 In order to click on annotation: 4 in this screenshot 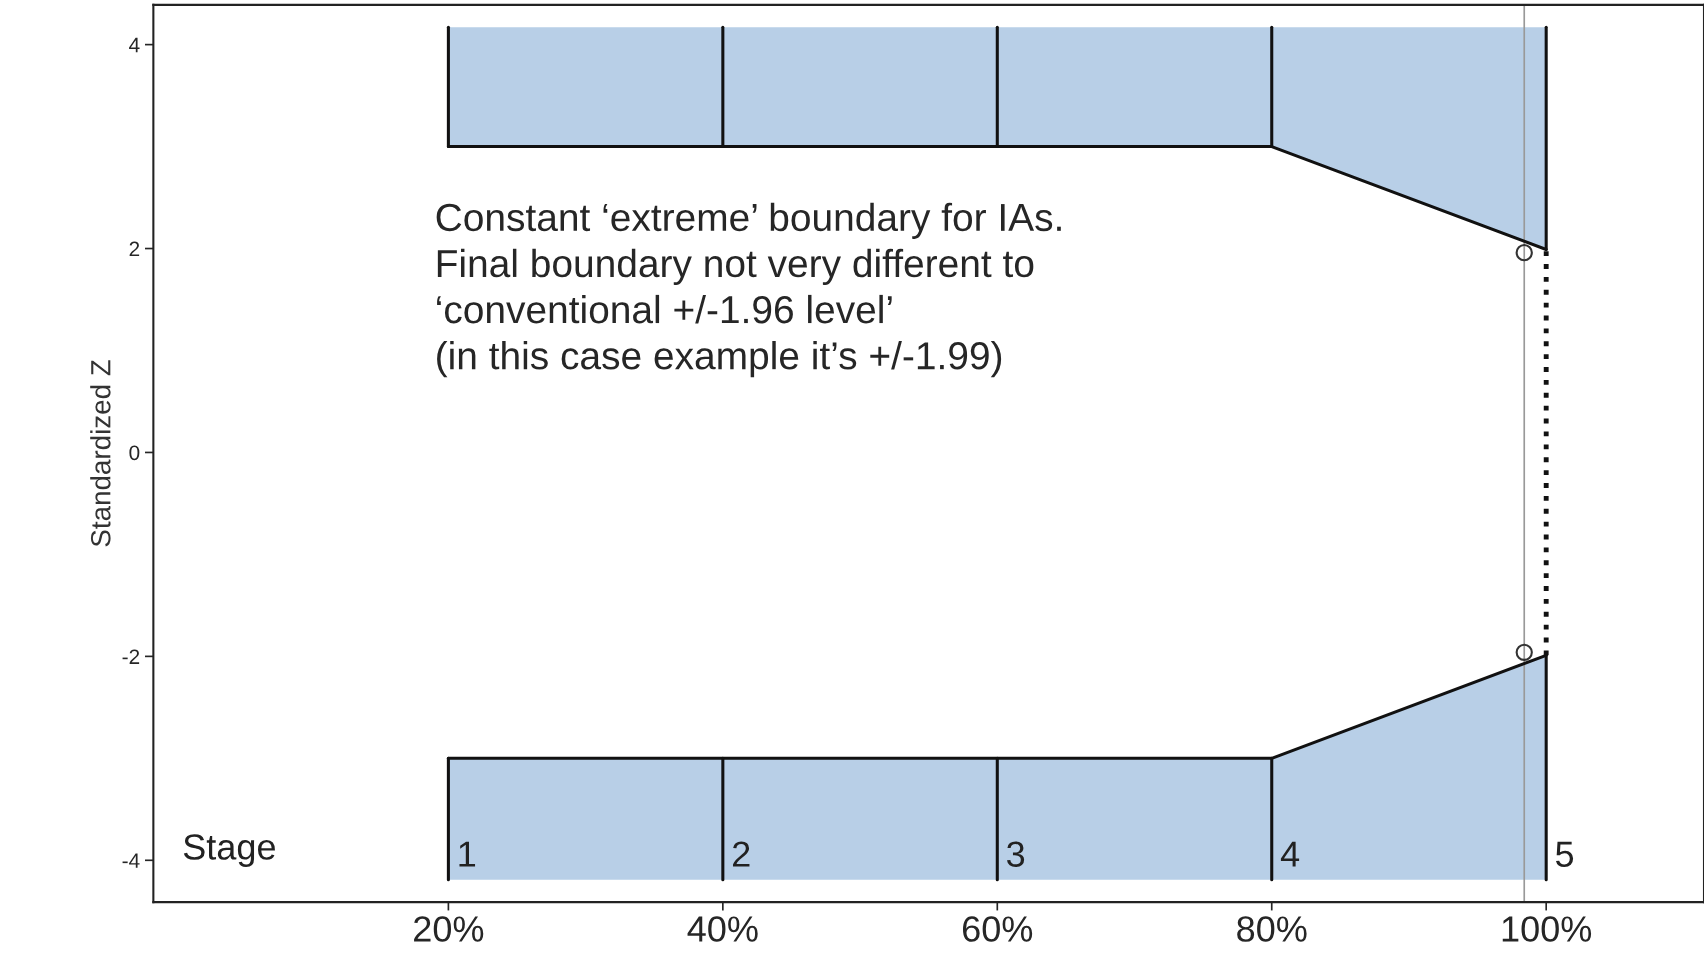, I will do `click(1290, 854)`.